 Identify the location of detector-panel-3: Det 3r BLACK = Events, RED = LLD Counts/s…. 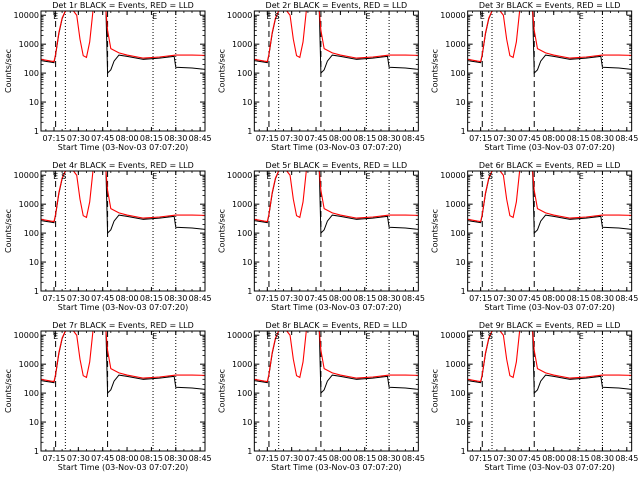
(535, 76).